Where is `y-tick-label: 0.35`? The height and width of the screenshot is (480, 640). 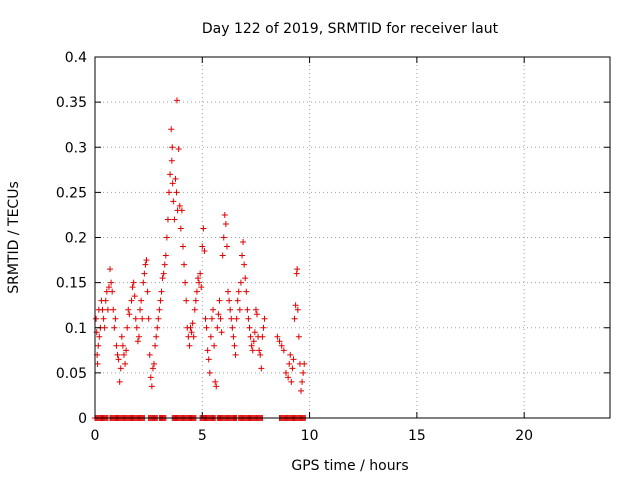
y-tick-label: 0.35 is located at coordinates (71, 103).